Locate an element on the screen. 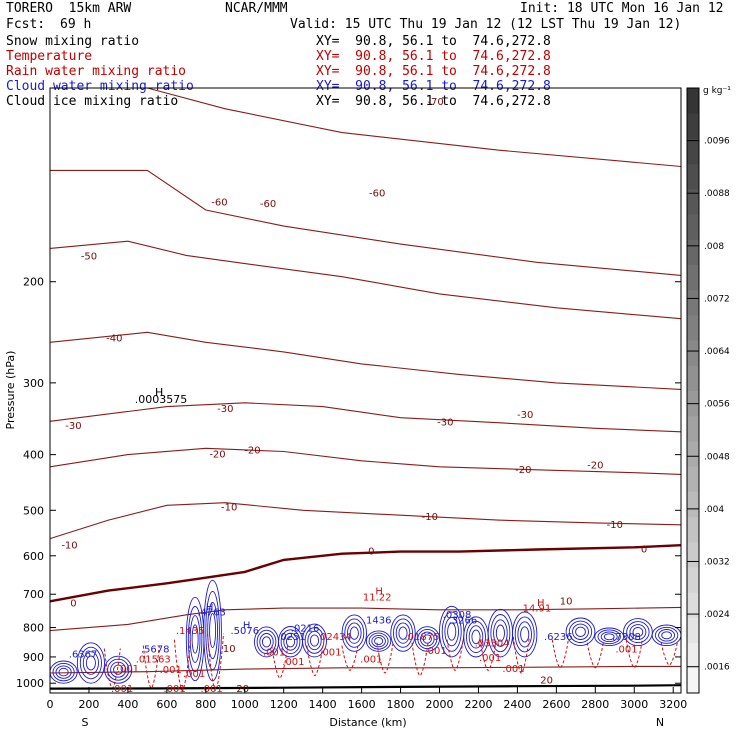 This screenshot has width=740, height=740. y-tick-label: 700 is located at coordinates (33, 594).